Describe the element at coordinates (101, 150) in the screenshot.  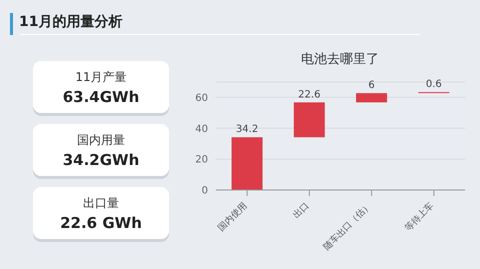
I see `info-card: 国内用量 34.2GWh` at that location.